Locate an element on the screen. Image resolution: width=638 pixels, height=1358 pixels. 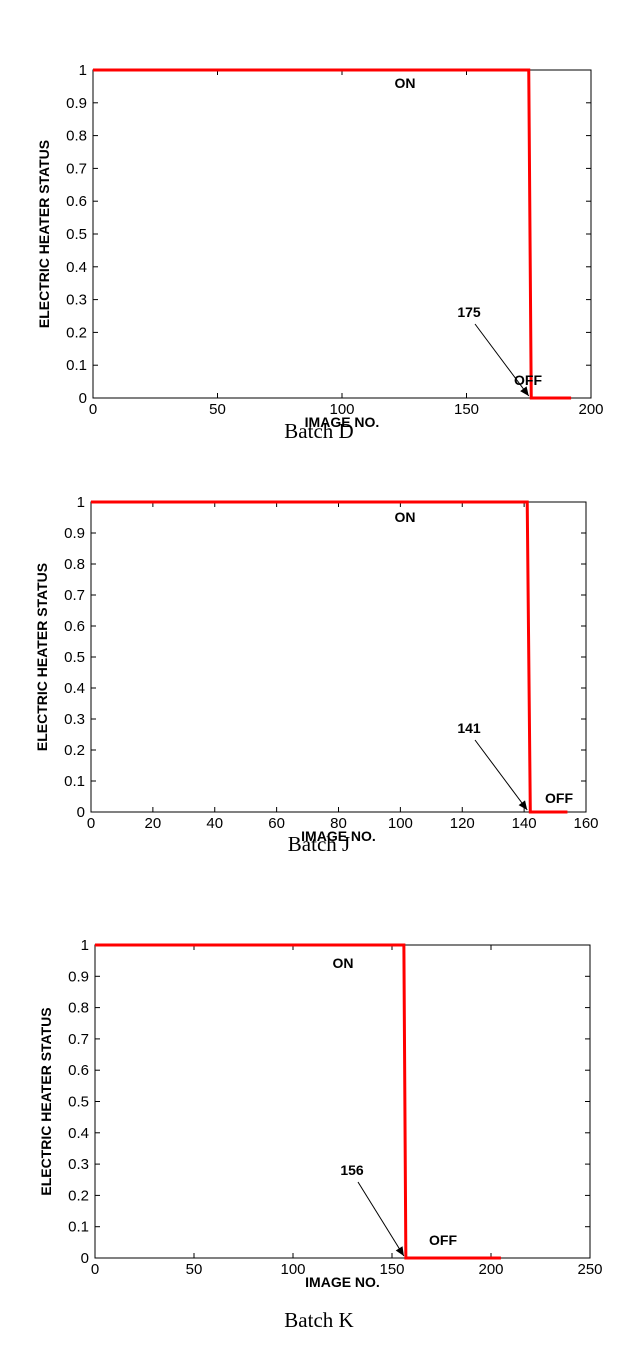
x-tick-label: 140 is located at coordinates (524, 823).